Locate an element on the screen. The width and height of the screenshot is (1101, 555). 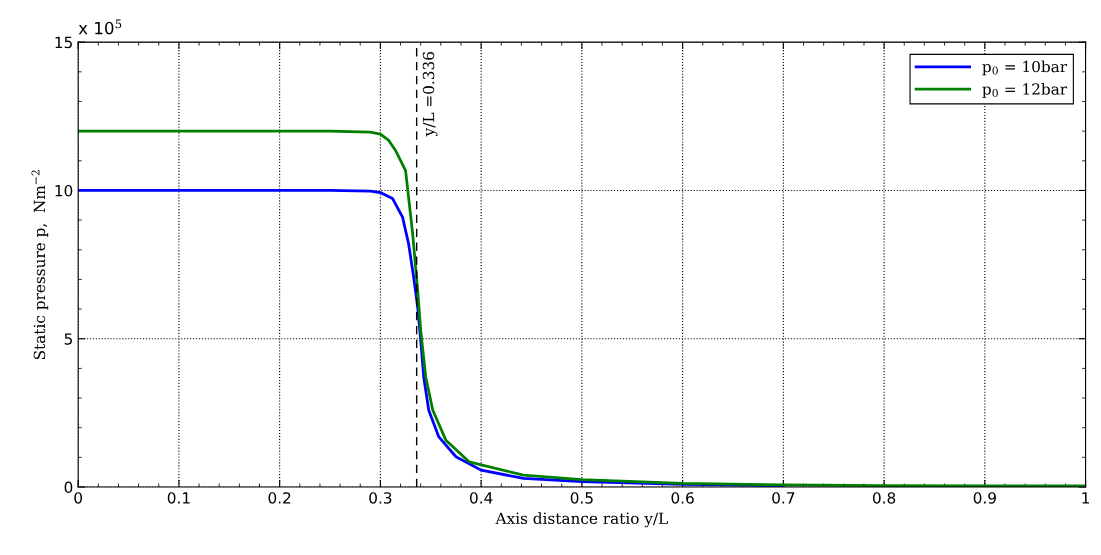
y-tick-label: 10 is located at coordinates (64, 190).